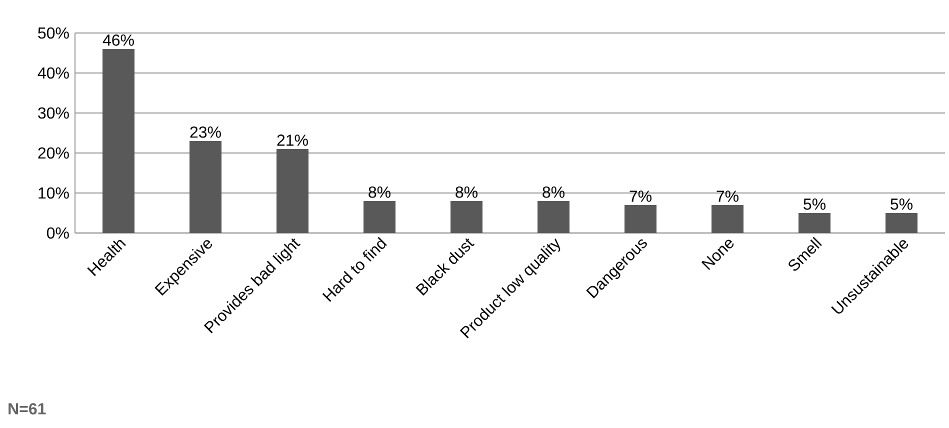 The width and height of the screenshot is (949, 428). What do you see at coordinates (53, 113) in the screenshot?
I see `y-tick-label: 30%` at bounding box center [53, 113].